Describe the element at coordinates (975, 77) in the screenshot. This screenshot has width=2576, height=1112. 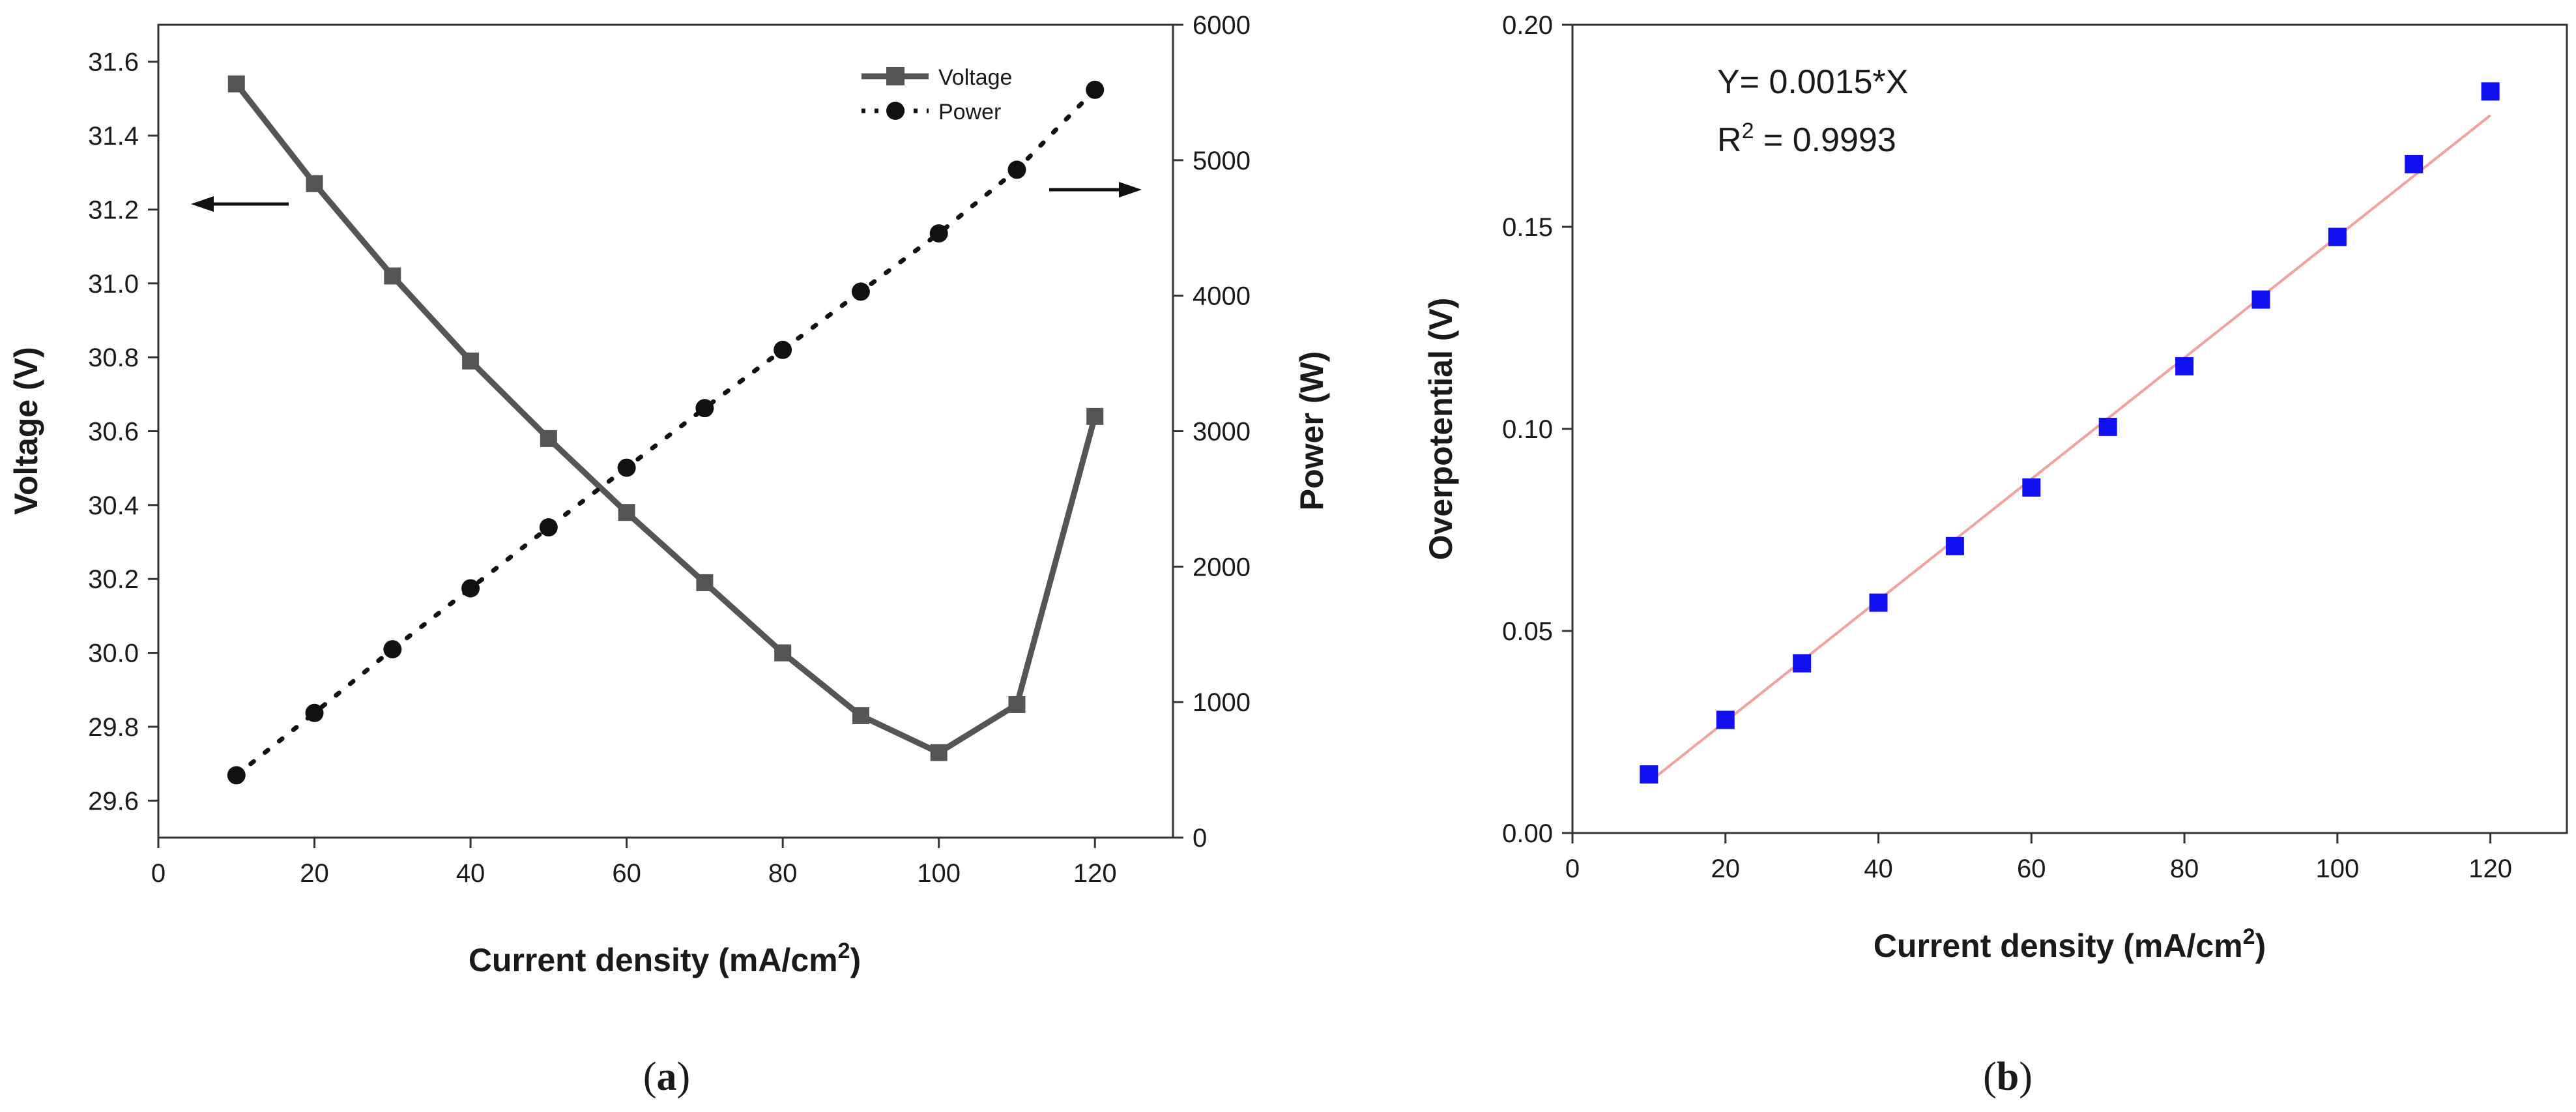
I see `legend-voltage-label: Voltage` at that location.